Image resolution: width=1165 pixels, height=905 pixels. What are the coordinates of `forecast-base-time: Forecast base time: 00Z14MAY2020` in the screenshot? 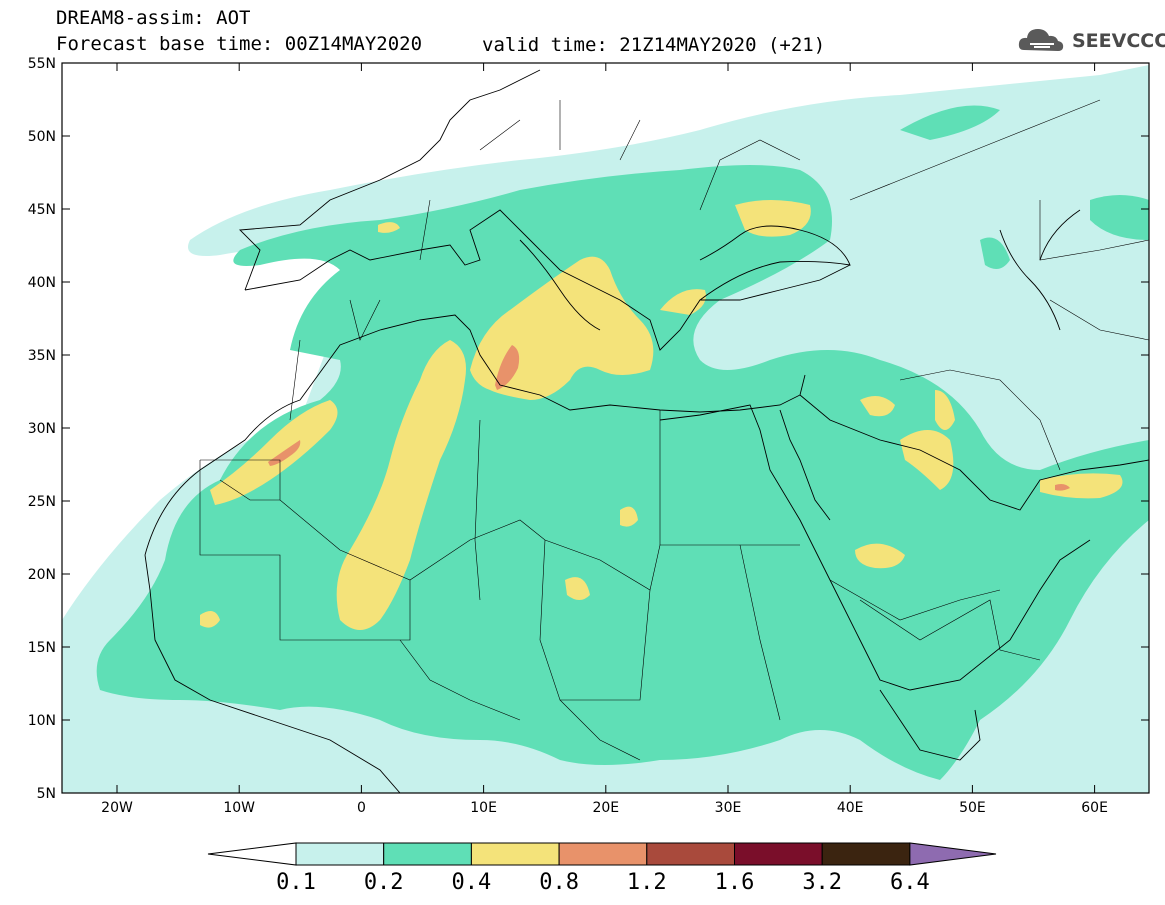 It's located at (239, 44).